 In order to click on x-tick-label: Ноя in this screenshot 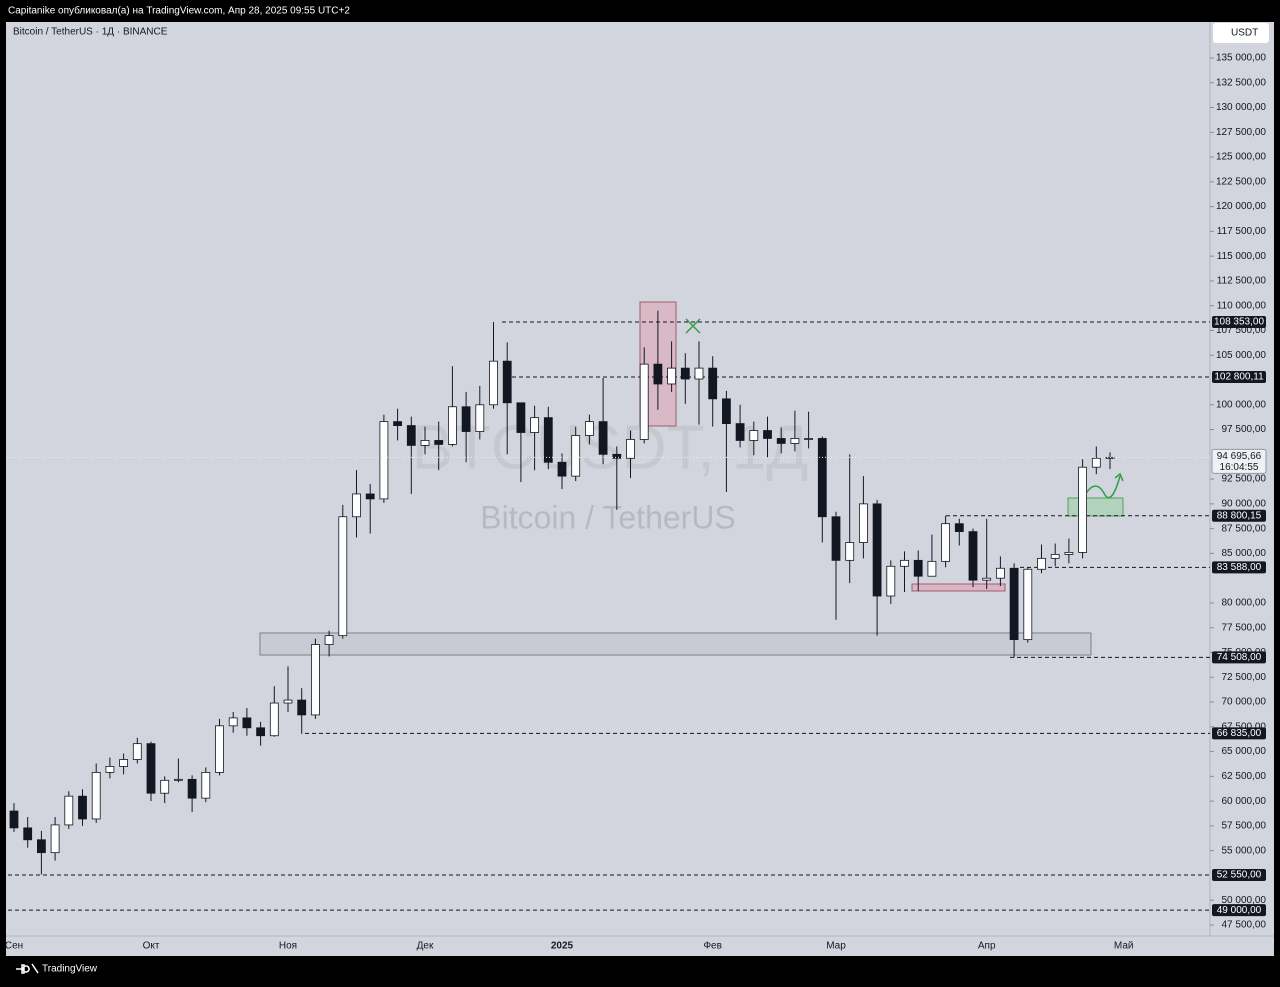, I will do `click(288, 946)`.